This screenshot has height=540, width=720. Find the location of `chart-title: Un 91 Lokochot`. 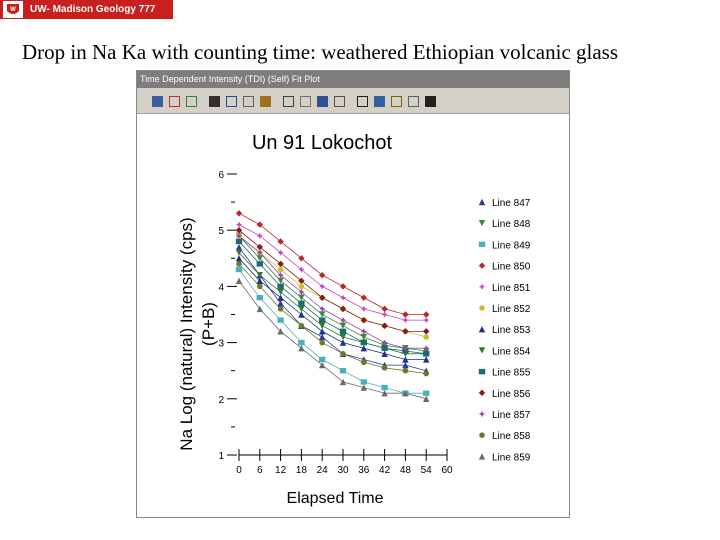

chart-title: Un 91 Lokochot is located at coordinates (322, 143).